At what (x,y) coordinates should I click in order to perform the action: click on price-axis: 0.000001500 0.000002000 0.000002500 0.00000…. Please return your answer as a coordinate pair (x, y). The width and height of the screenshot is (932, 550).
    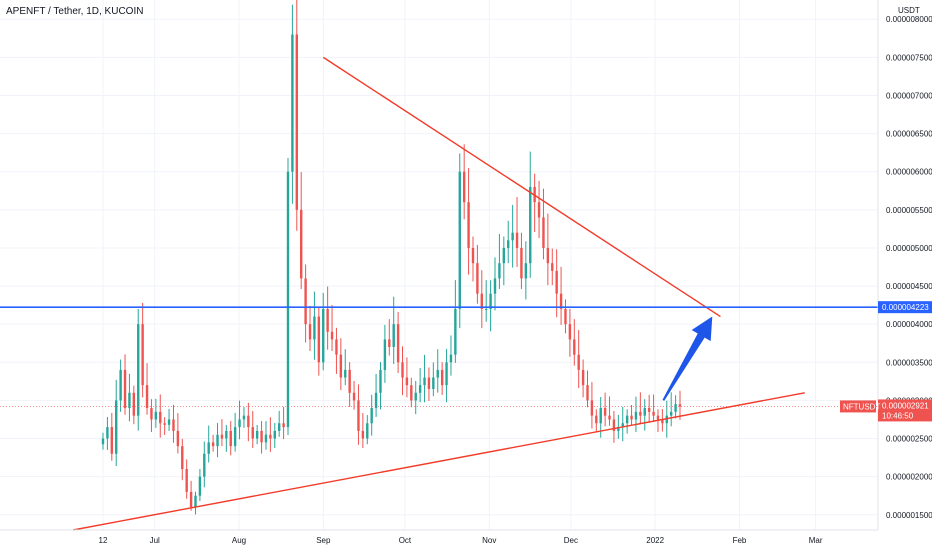
    Looking at the image, I should click on (886, 265).